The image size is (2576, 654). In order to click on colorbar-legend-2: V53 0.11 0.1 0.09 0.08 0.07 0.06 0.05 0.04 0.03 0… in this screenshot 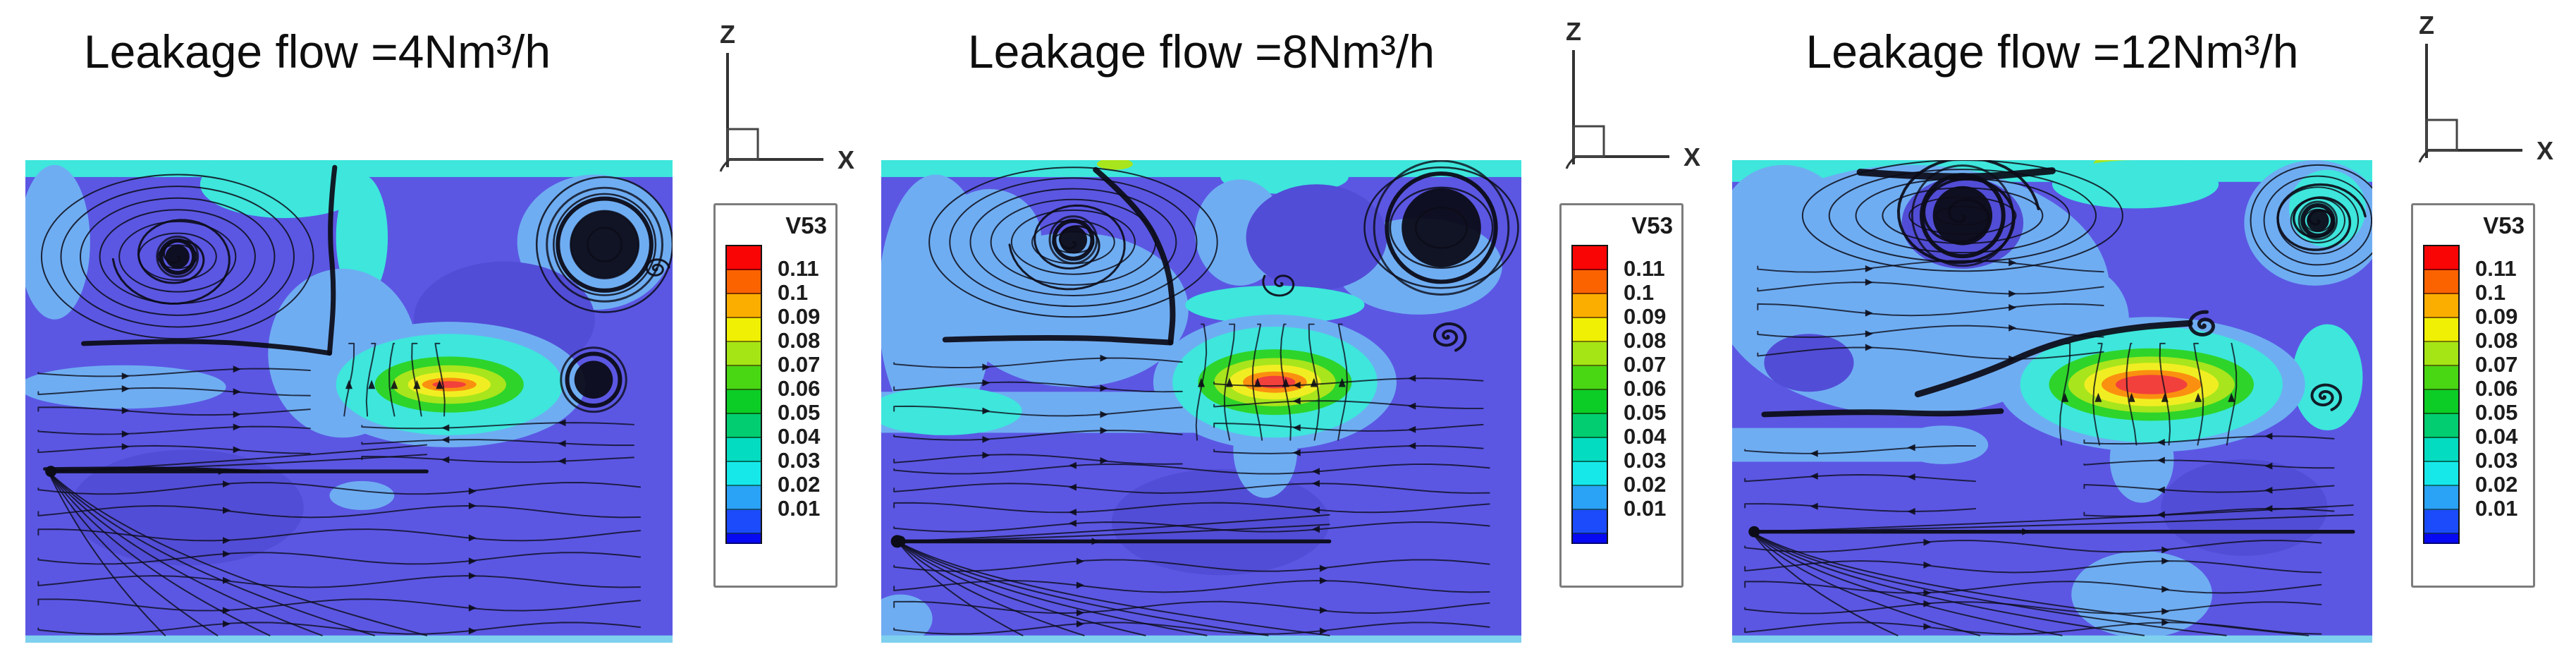, I will do `click(1621, 395)`.